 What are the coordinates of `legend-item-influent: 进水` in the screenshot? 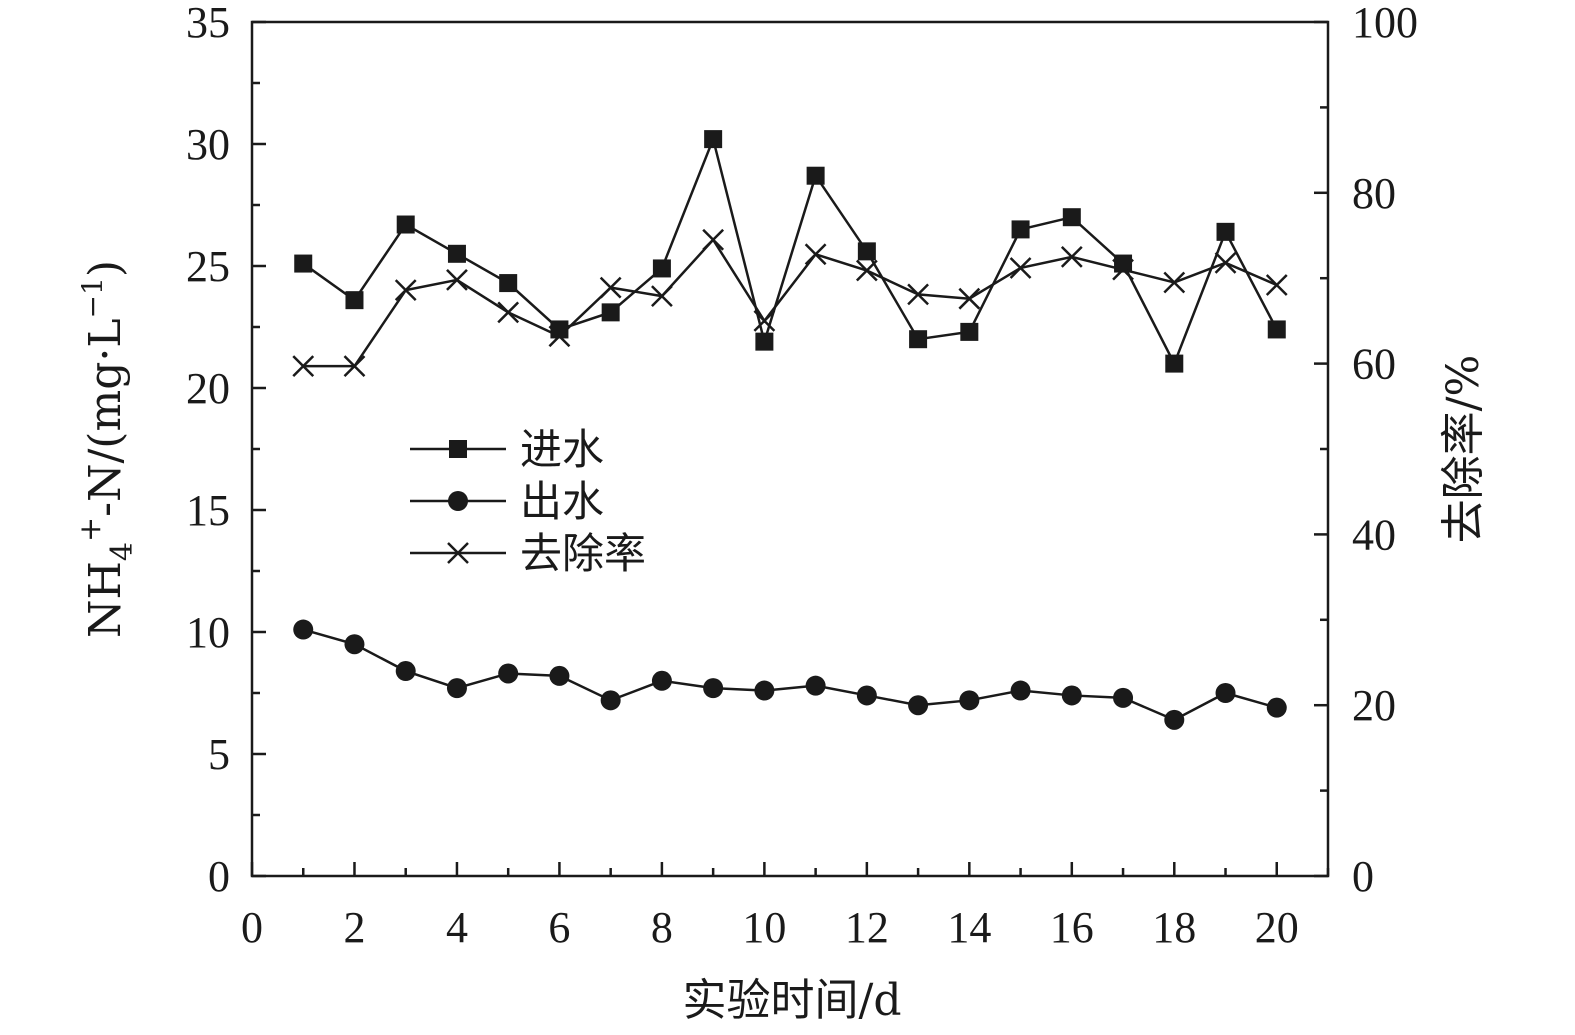 It's located at (507, 449).